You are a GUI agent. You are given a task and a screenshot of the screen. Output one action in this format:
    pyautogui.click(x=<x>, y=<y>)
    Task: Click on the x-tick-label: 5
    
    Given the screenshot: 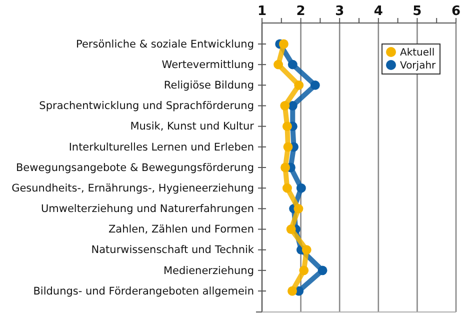 What is the action you would take?
    pyautogui.click(x=417, y=11)
    